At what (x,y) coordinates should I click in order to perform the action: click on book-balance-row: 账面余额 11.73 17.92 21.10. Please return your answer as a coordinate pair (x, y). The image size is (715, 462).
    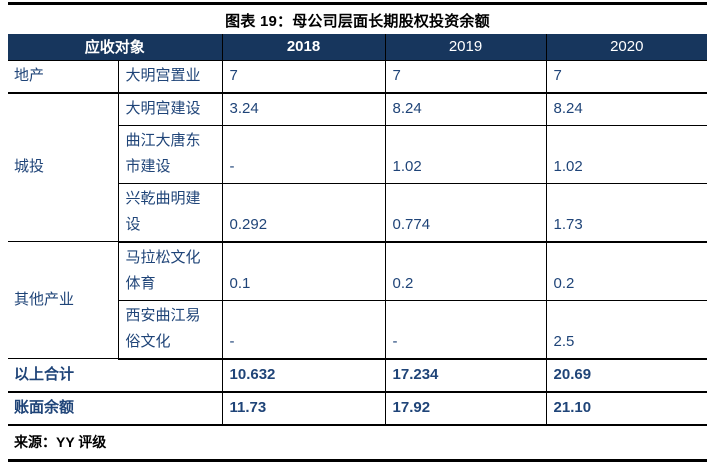
    Looking at the image, I should click on (358, 408).